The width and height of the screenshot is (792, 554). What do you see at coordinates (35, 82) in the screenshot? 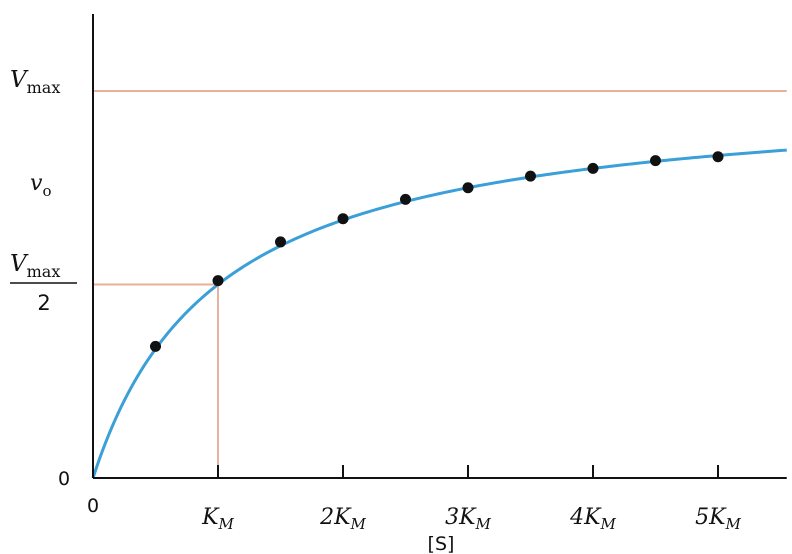
I see `y-tick-label-vmax: Vmax` at bounding box center [35, 82].